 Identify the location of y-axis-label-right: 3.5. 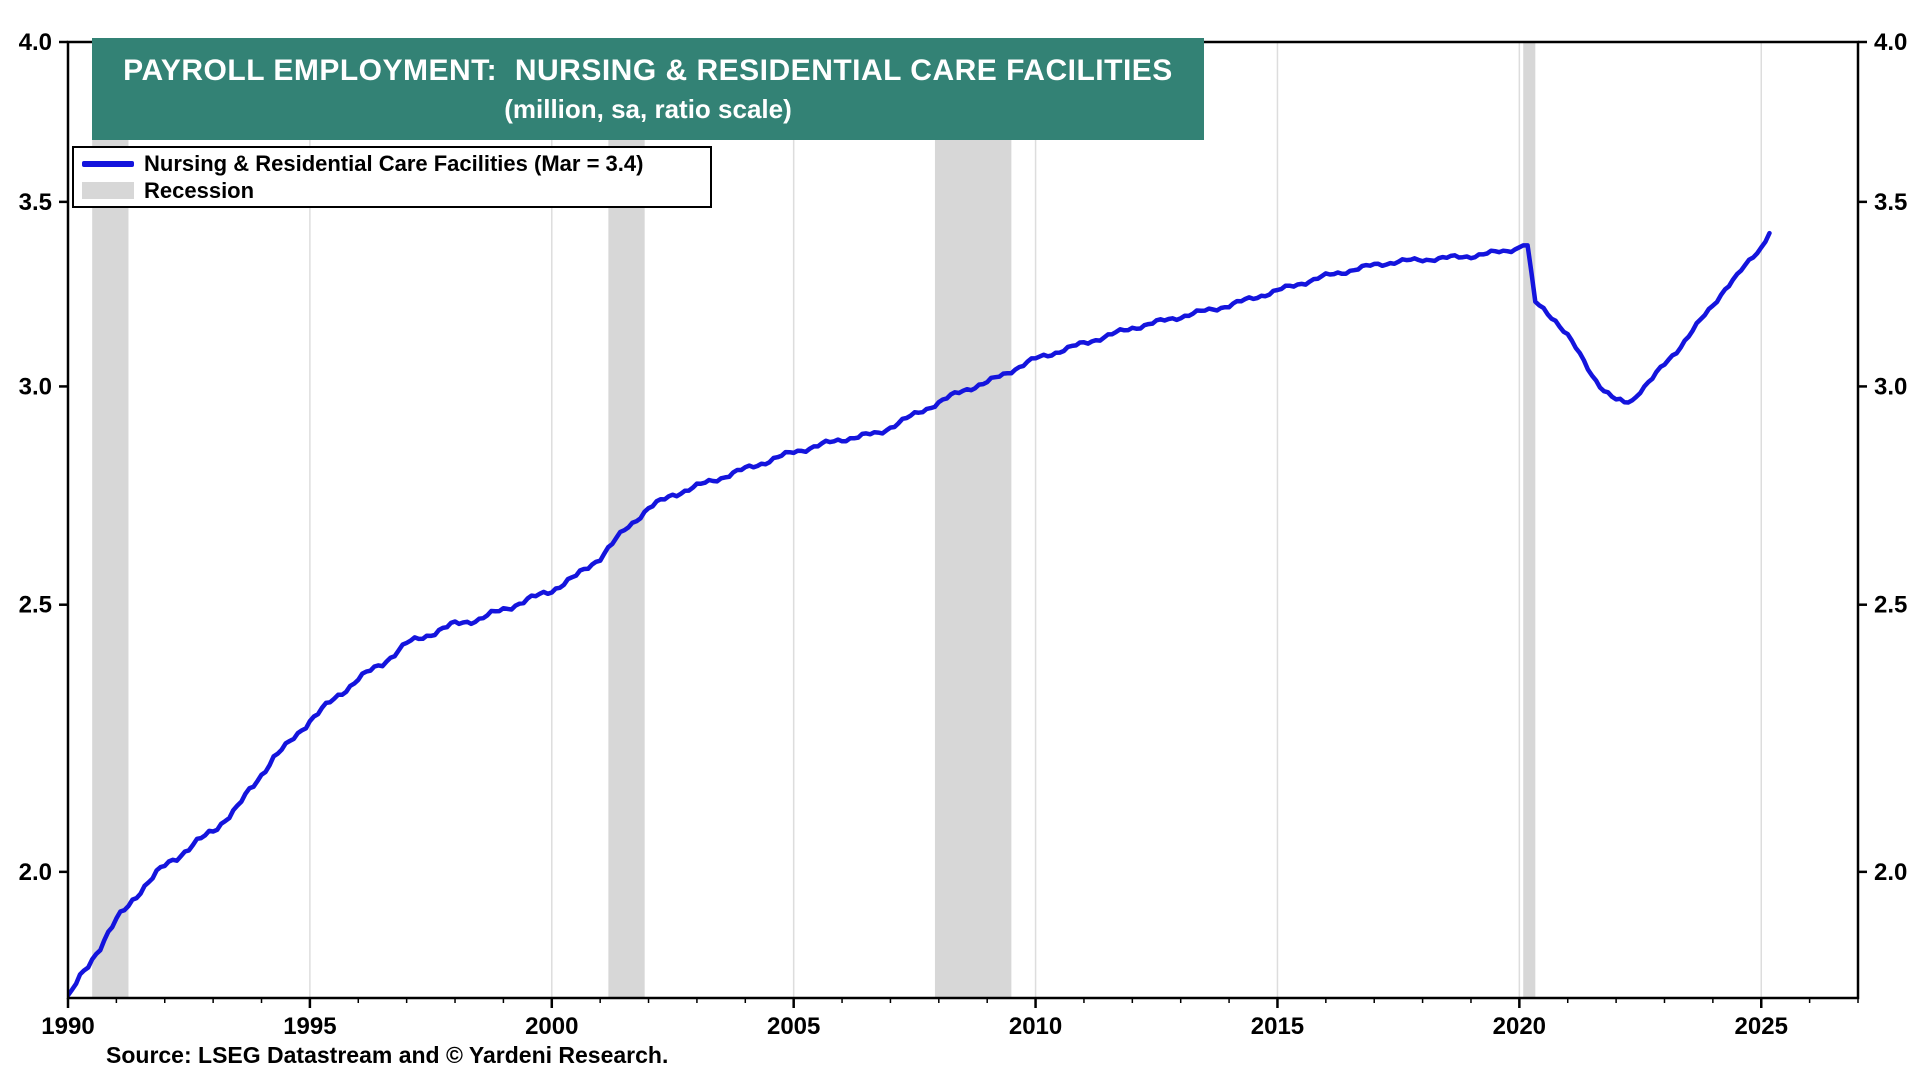
(1890, 202).